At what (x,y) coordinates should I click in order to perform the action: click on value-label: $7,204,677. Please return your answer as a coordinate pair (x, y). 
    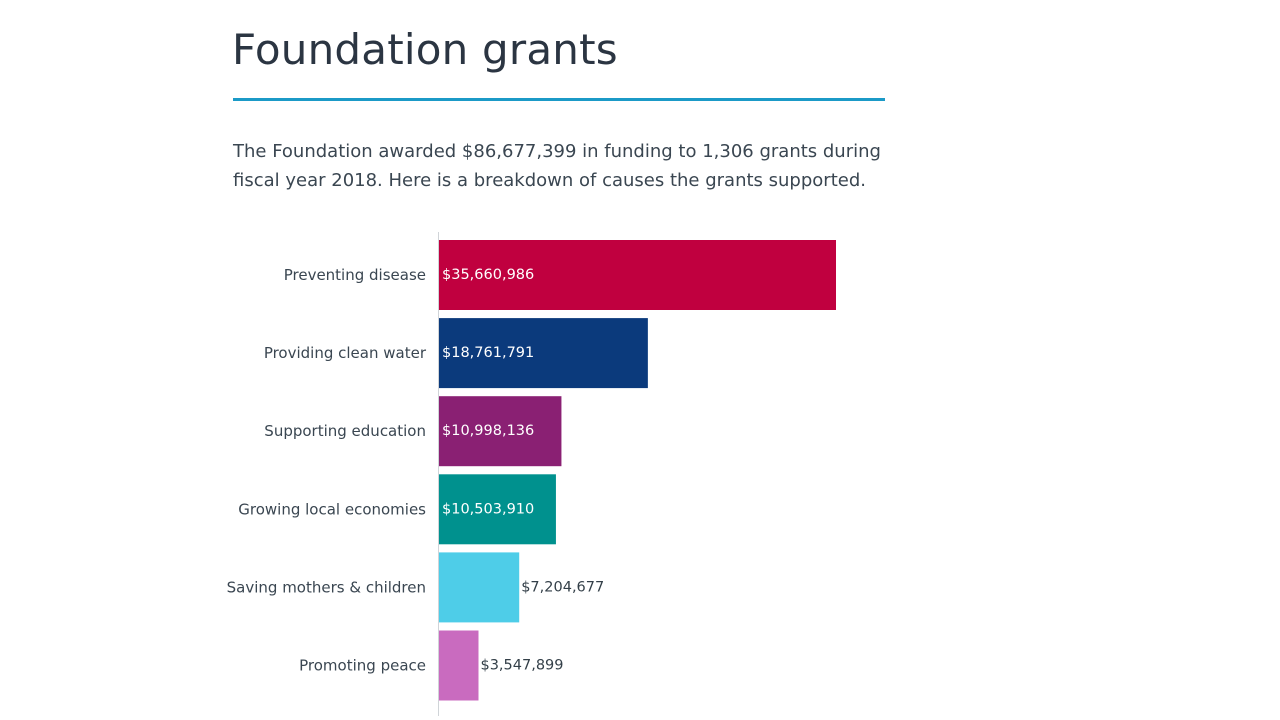
    Looking at the image, I should click on (562, 587).